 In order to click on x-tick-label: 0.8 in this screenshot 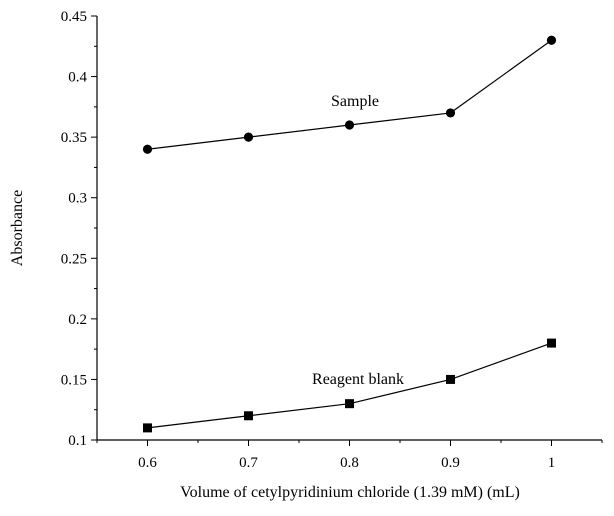, I will do `click(349, 463)`.